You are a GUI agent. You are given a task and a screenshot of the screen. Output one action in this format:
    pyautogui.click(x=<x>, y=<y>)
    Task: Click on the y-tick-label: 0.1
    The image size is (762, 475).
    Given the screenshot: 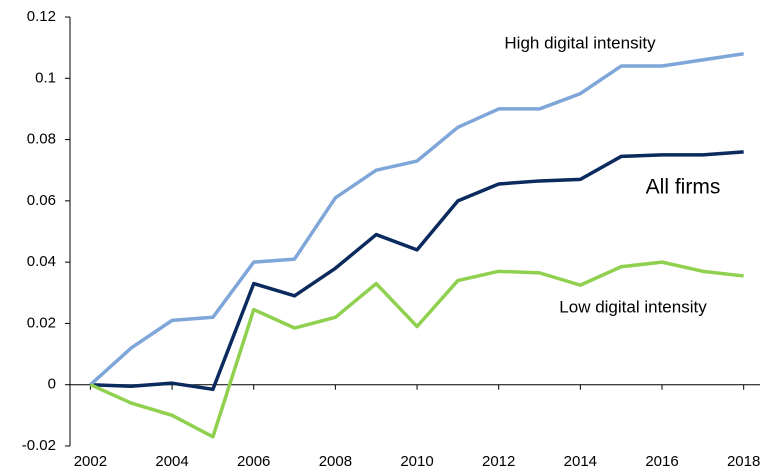 What is the action you would take?
    pyautogui.click(x=45, y=77)
    